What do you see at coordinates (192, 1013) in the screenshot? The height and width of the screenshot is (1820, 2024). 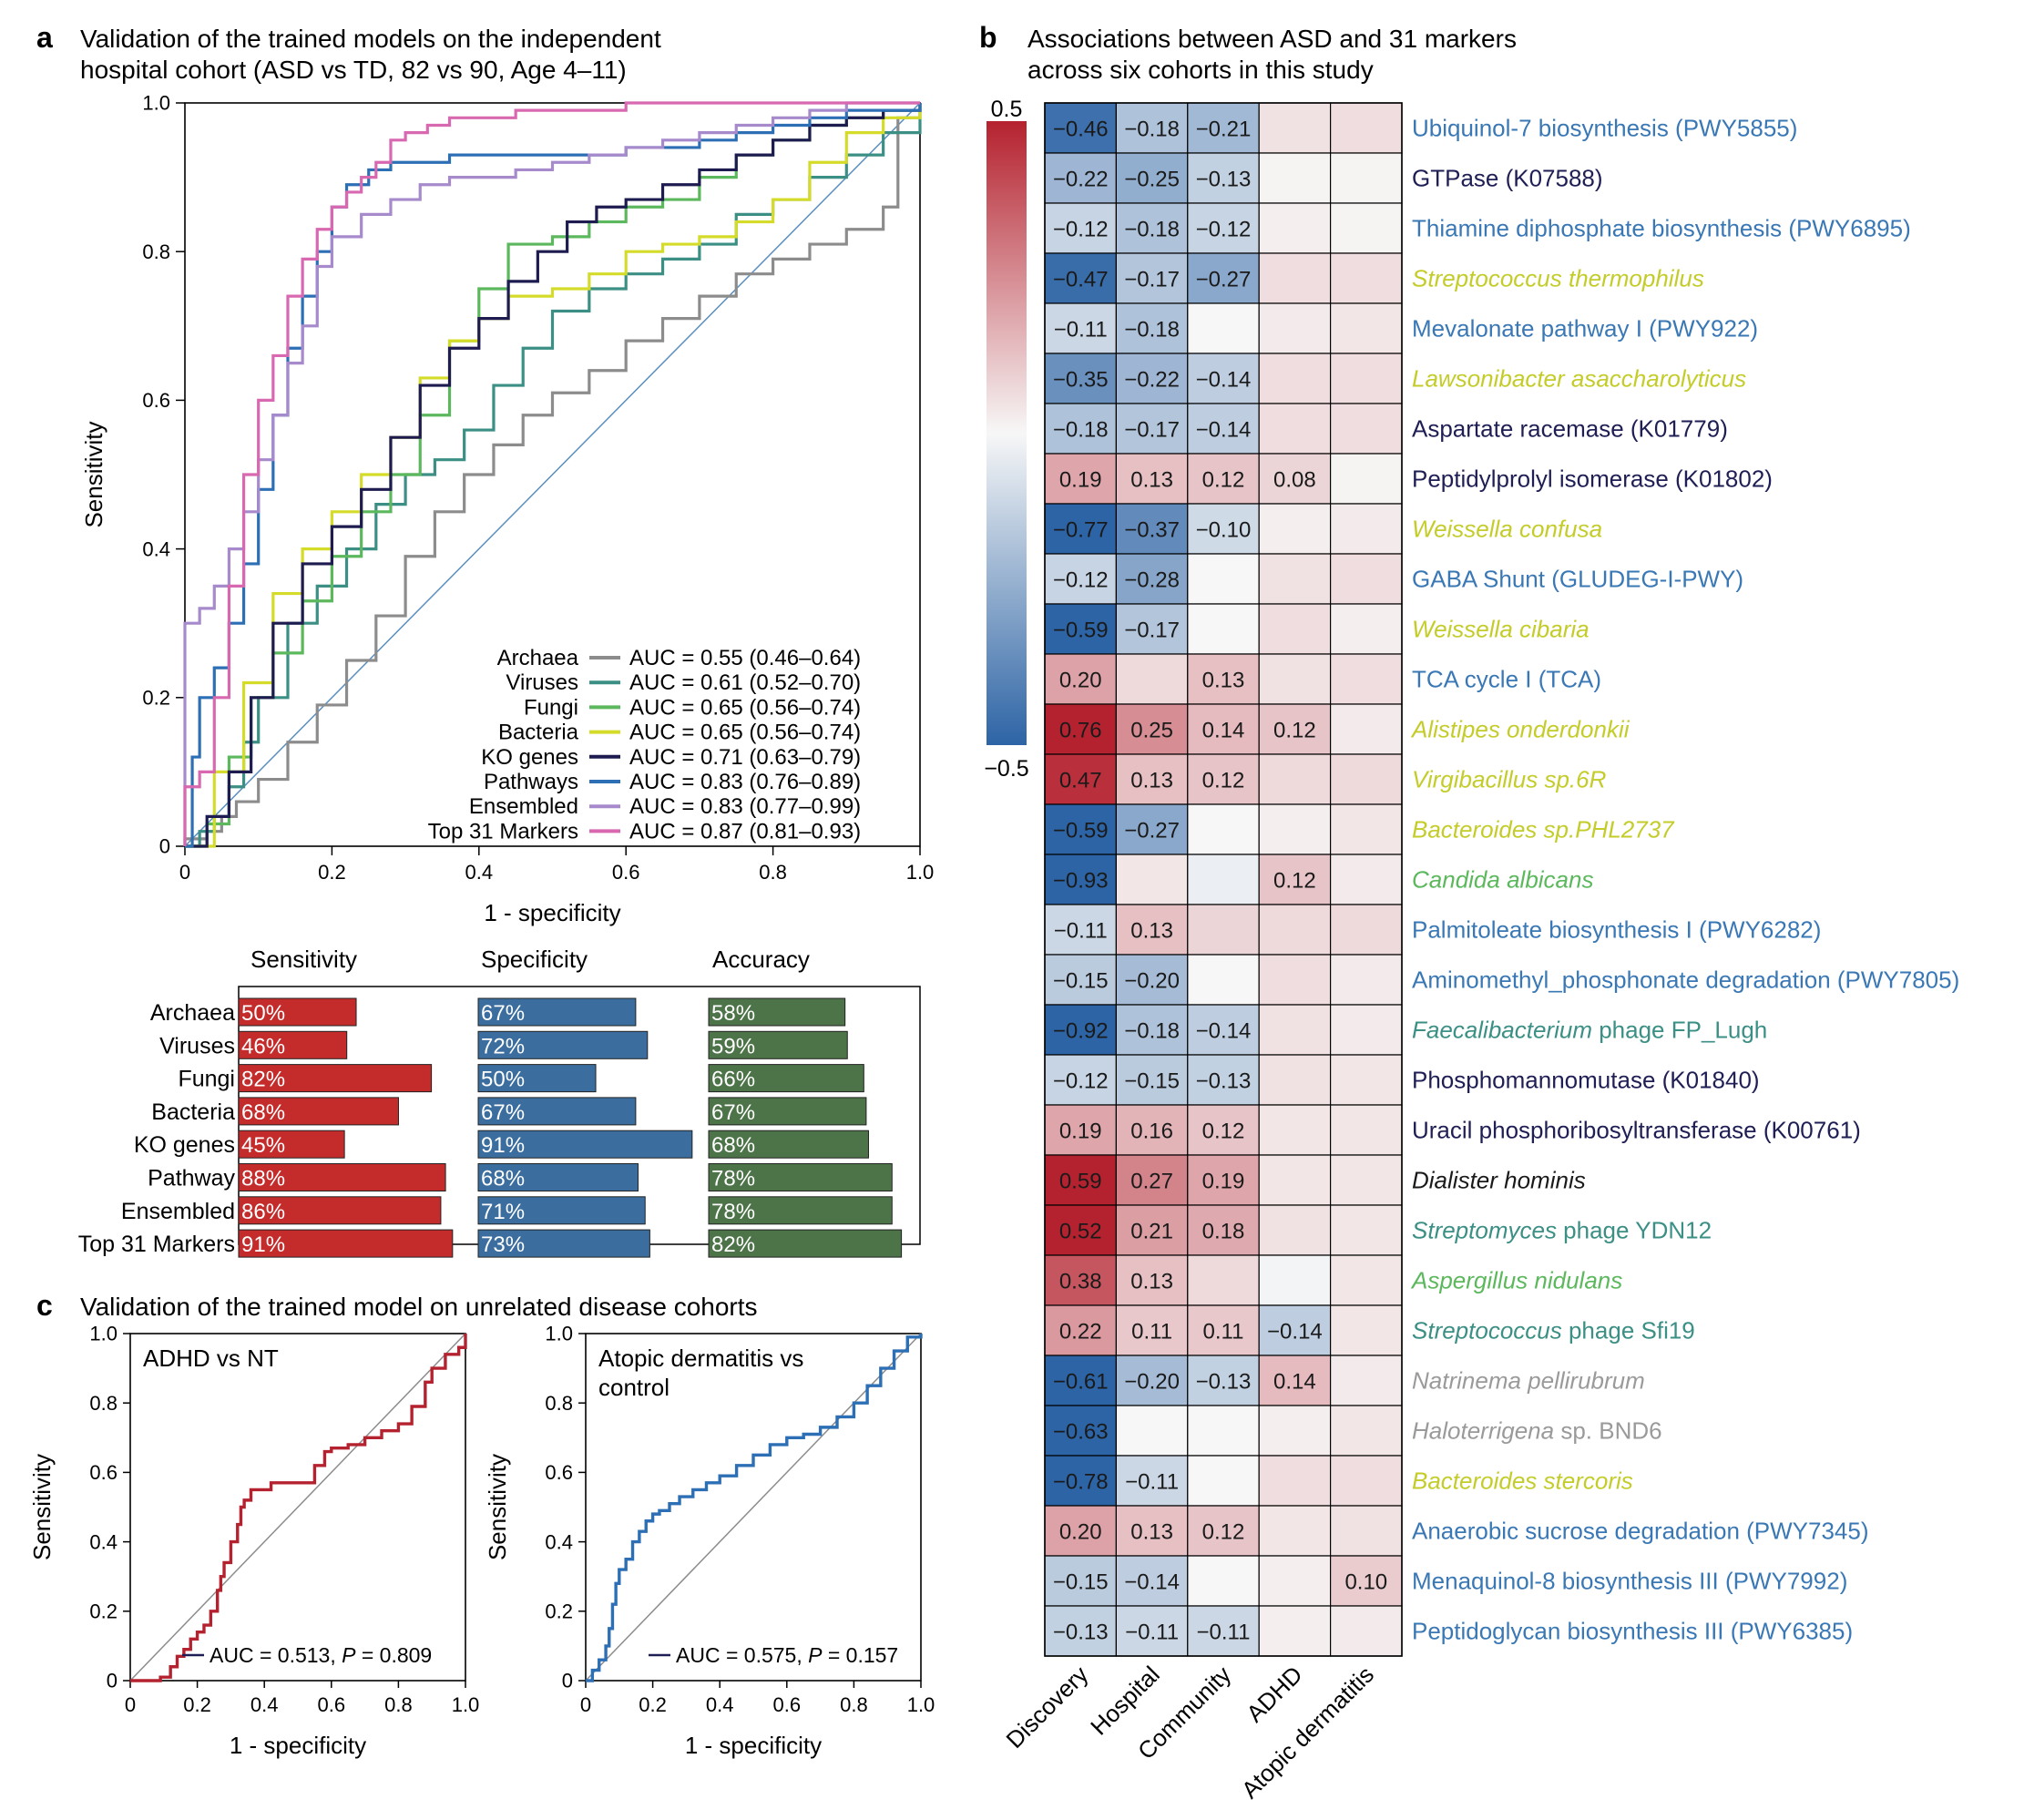 I see `bar-row-label: Archaea` at bounding box center [192, 1013].